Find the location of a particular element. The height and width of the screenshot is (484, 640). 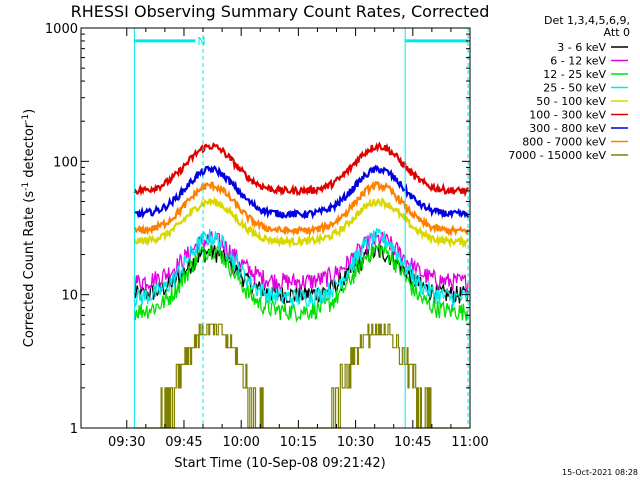

legend-label-6: 300 - 800 keV is located at coordinates (567, 128).